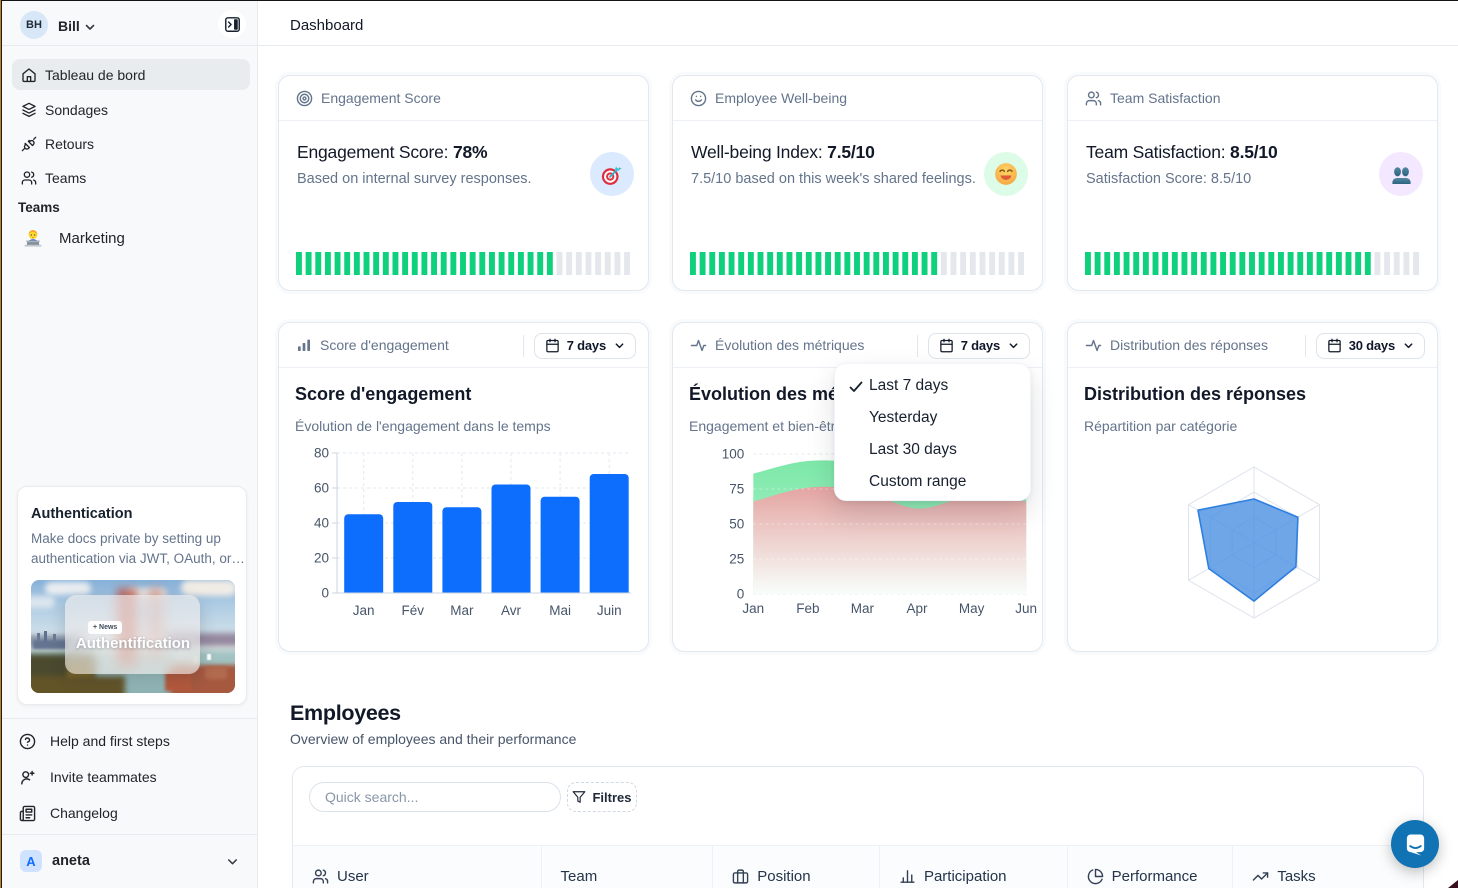 This screenshot has width=1458, height=888. I want to click on svg-text: Feb, so click(807, 608).